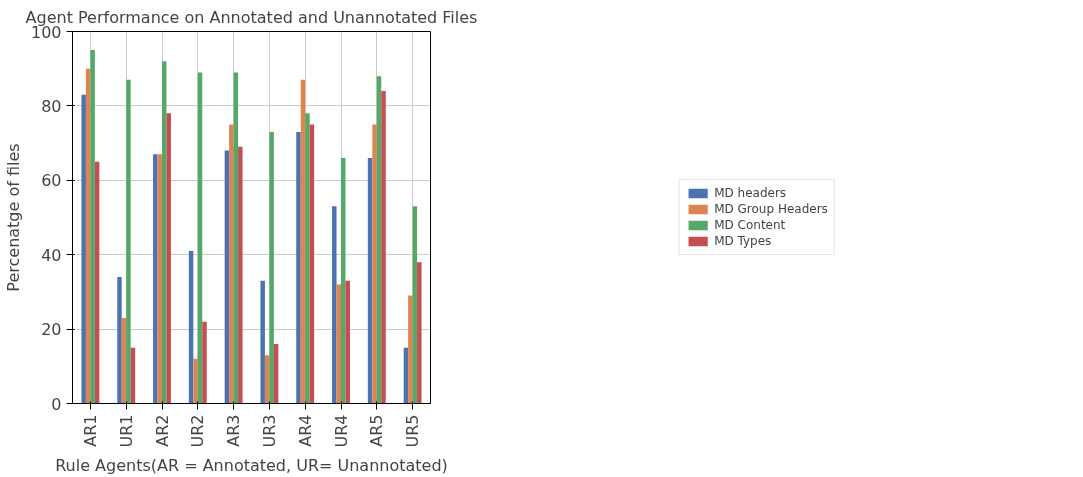 The width and height of the screenshot is (1083, 477). Describe the element at coordinates (13, 217) in the screenshot. I see `y-axis-title: Percenatge of files` at that location.